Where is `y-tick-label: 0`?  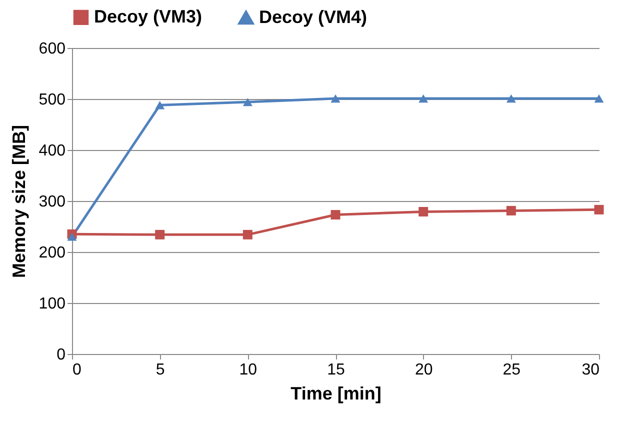
y-tick-label: 0 is located at coordinates (61, 355).